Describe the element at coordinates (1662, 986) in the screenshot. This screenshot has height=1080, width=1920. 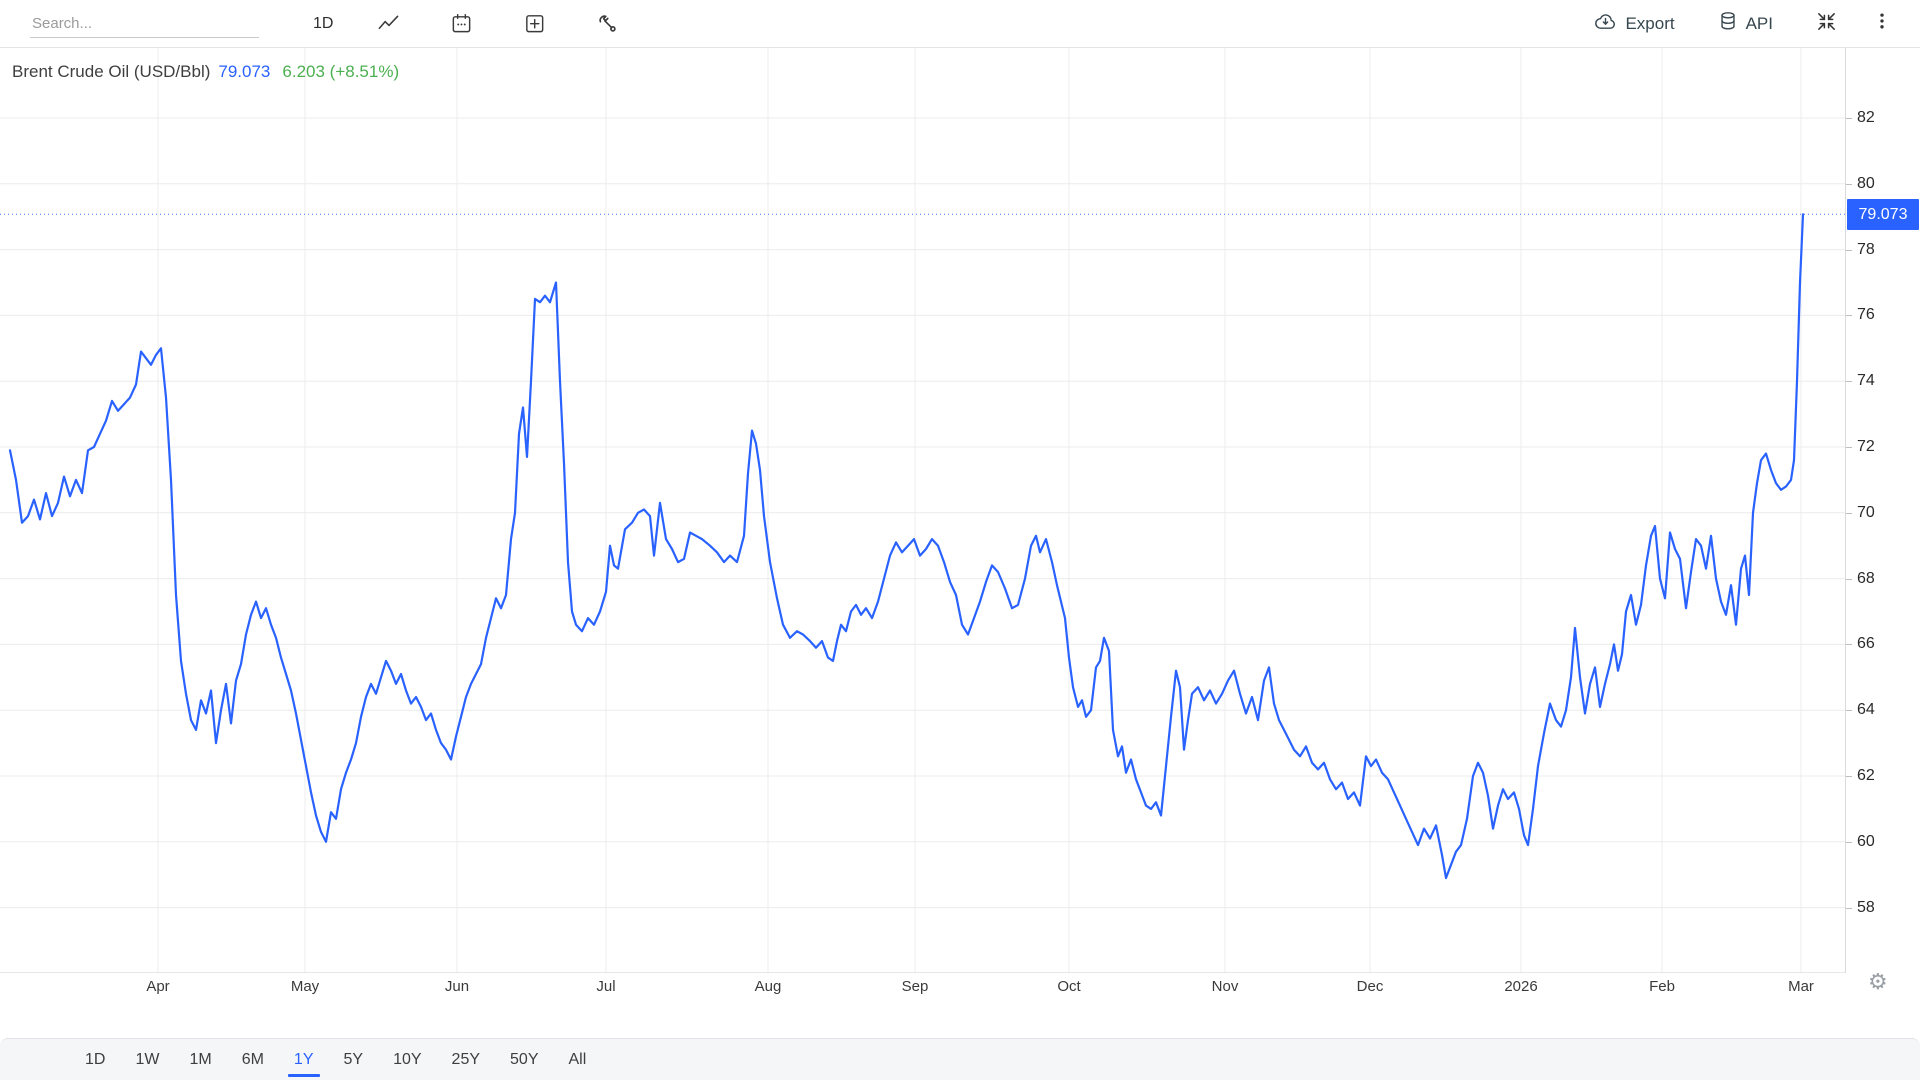
I see `x-axis-label-feb: Feb` at that location.